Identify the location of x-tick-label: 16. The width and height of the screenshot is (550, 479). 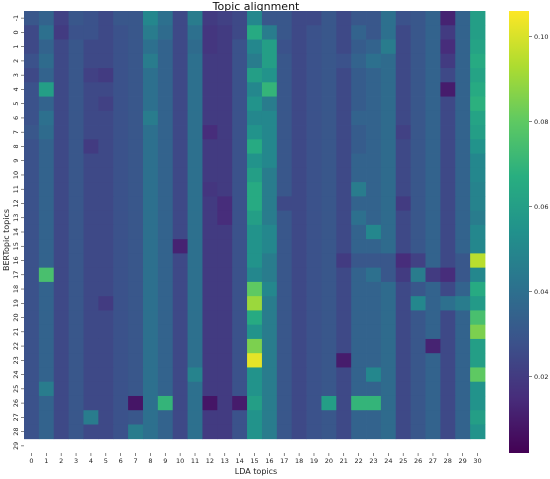
(269, 461).